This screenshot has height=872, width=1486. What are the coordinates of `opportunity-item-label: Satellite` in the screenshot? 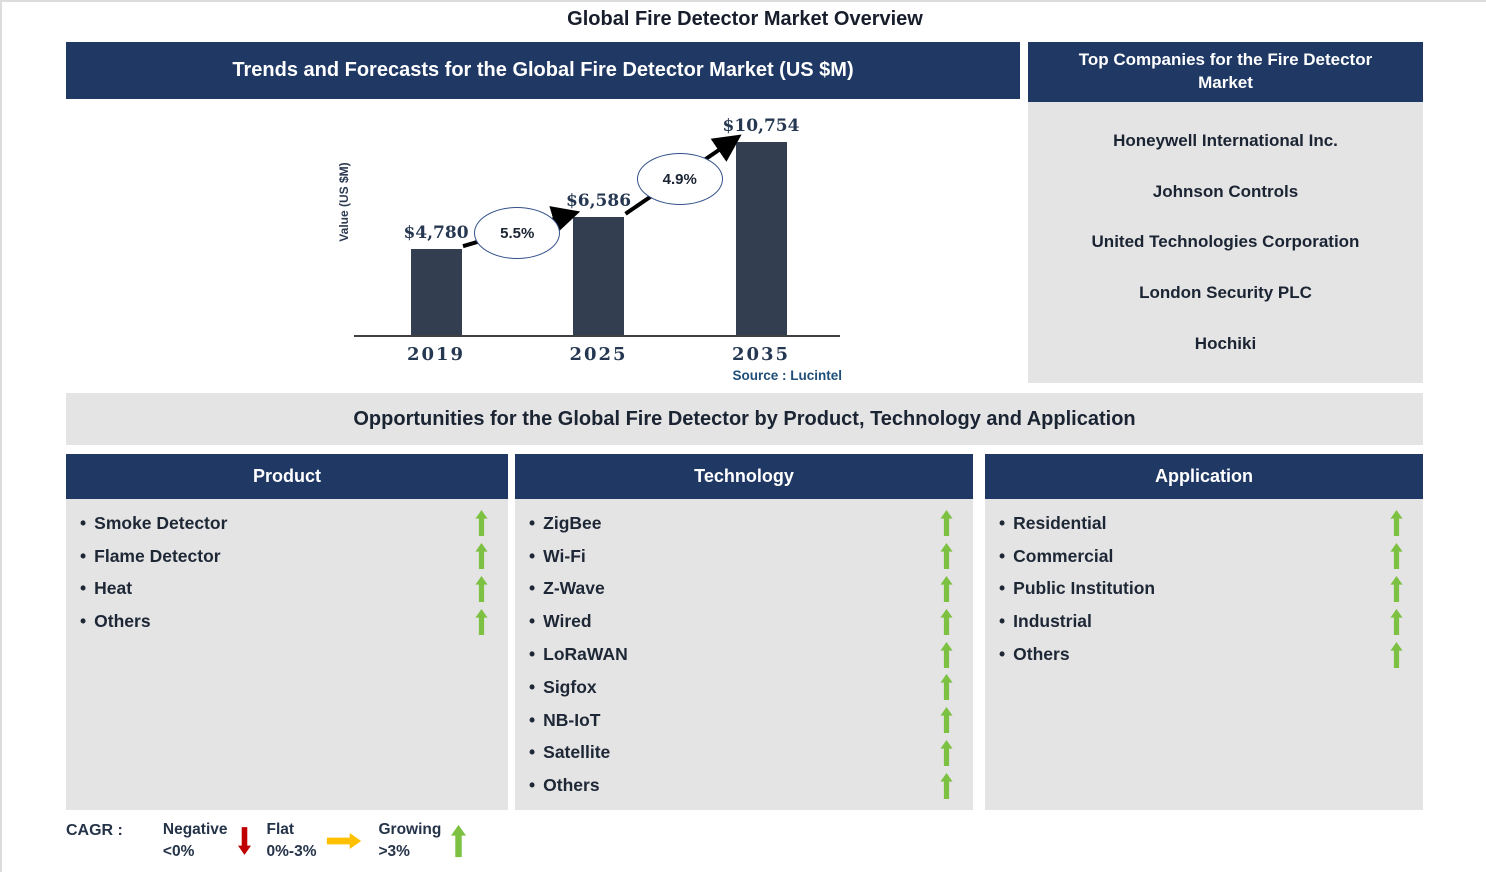 It's located at (577, 752).